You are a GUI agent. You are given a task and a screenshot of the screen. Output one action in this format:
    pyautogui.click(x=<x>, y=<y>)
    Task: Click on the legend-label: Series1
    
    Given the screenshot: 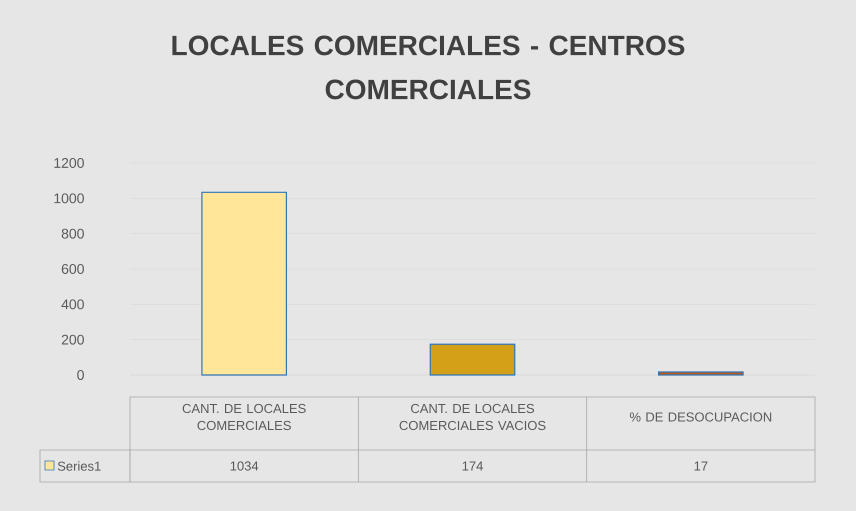 What is the action you would take?
    pyautogui.click(x=79, y=466)
    